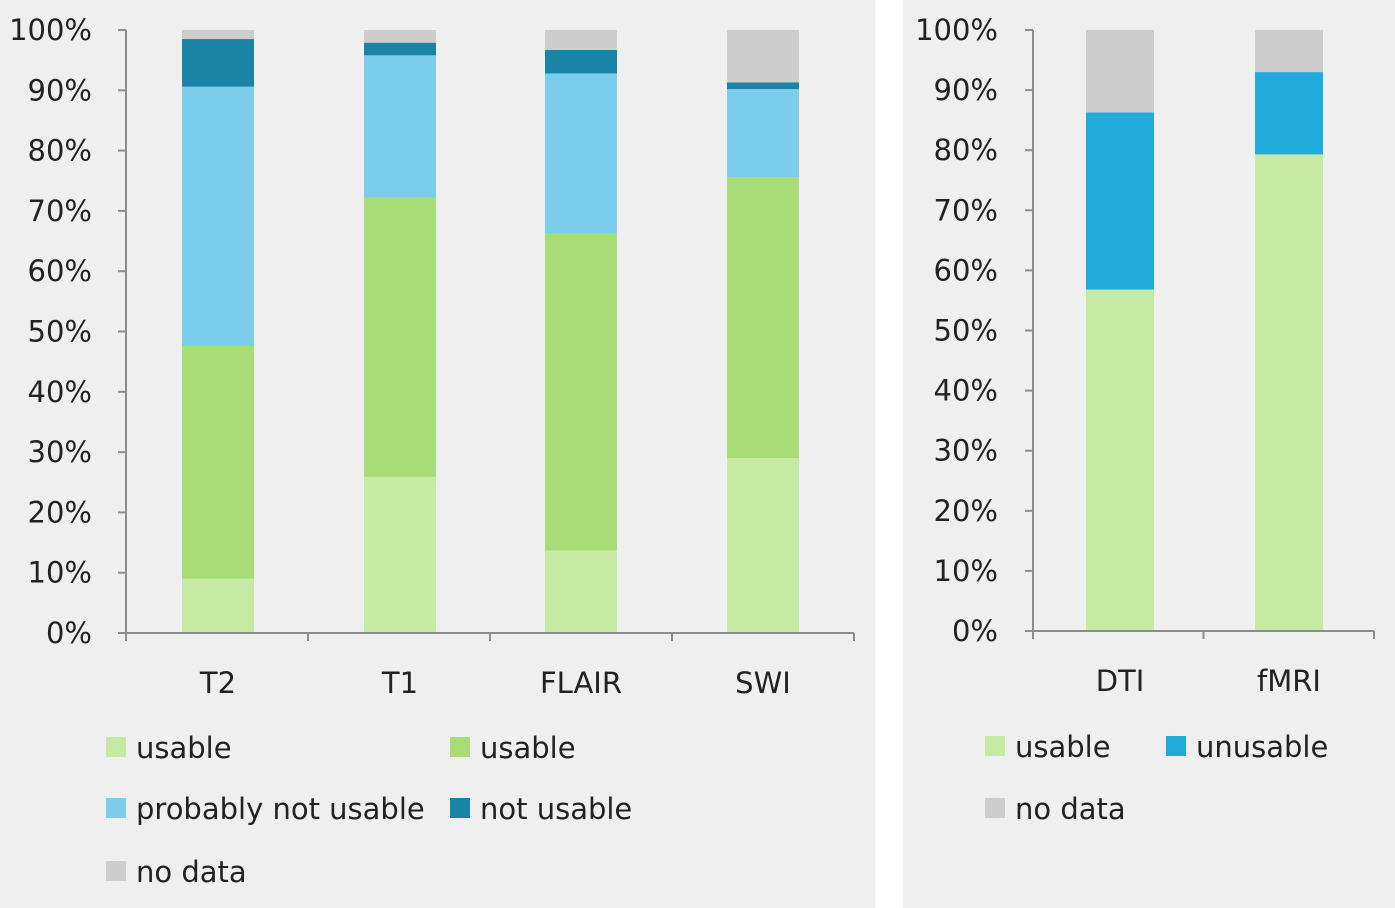 The height and width of the screenshot is (908, 1395). I want to click on right-y-tick-label: 40%, so click(966, 391).